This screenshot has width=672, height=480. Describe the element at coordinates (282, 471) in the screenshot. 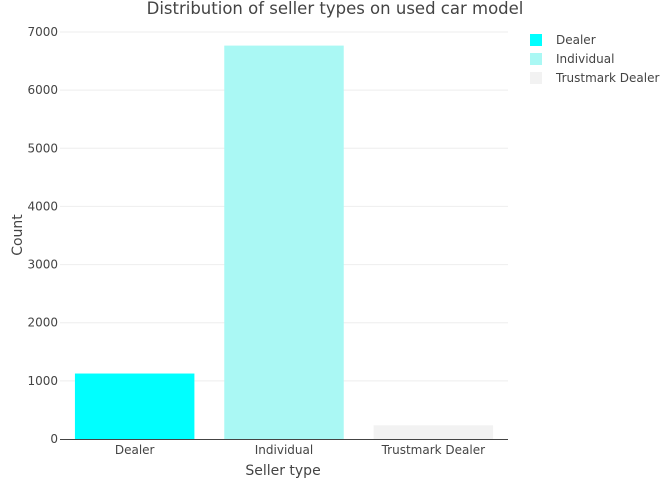

I see `x-axis-title: Seller type` at that location.